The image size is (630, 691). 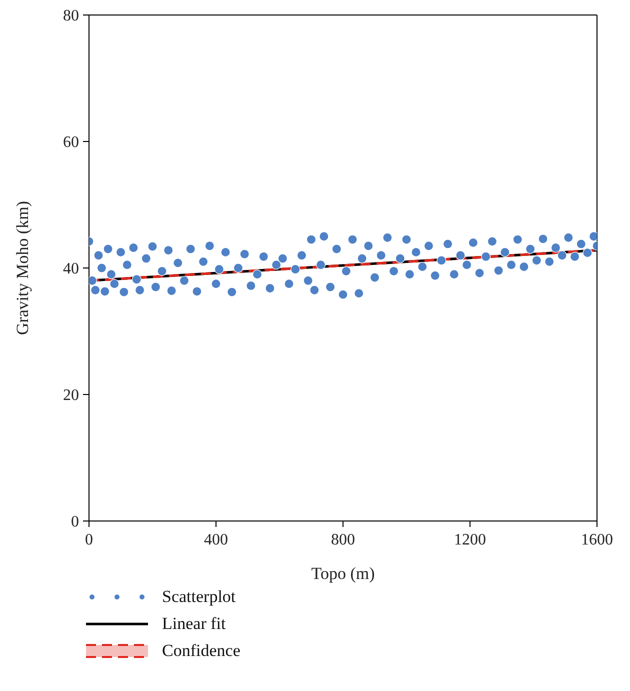 What do you see at coordinates (343, 573) in the screenshot?
I see `x-axis-title: Topo (m)` at bounding box center [343, 573].